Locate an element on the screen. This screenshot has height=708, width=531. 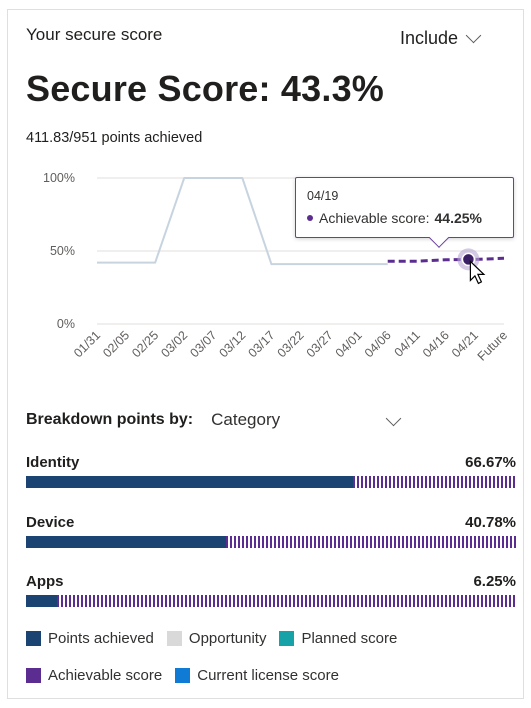
tooltip-value: 44.25% is located at coordinates (458, 218).